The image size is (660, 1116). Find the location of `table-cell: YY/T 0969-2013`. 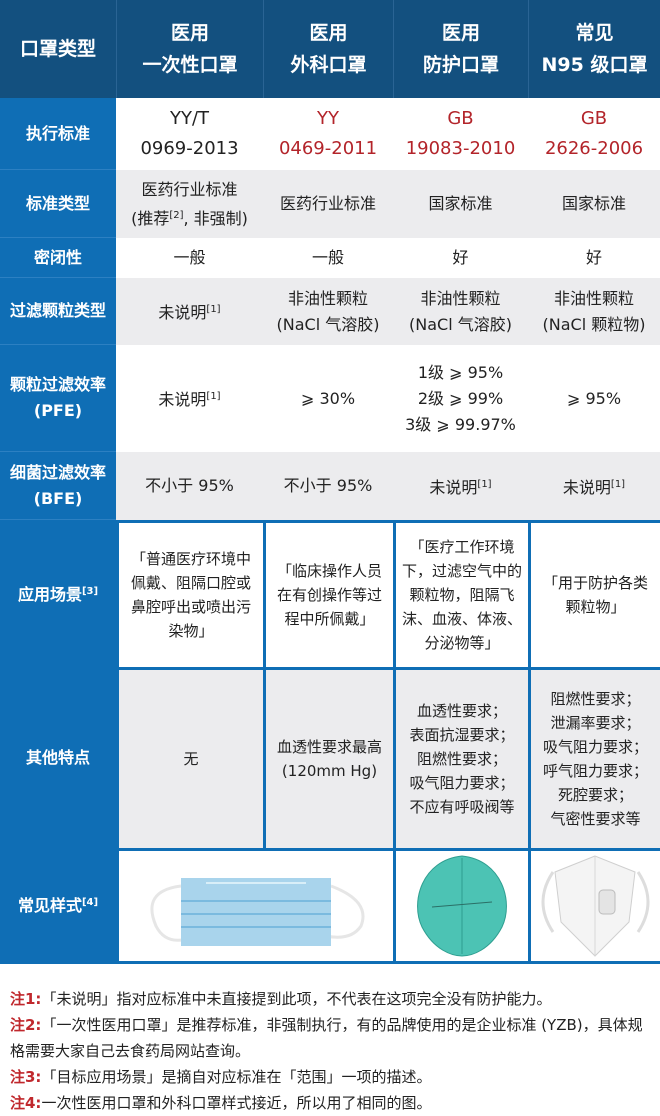

table-cell: YY/T 0969-2013 is located at coordinates (189, 134).